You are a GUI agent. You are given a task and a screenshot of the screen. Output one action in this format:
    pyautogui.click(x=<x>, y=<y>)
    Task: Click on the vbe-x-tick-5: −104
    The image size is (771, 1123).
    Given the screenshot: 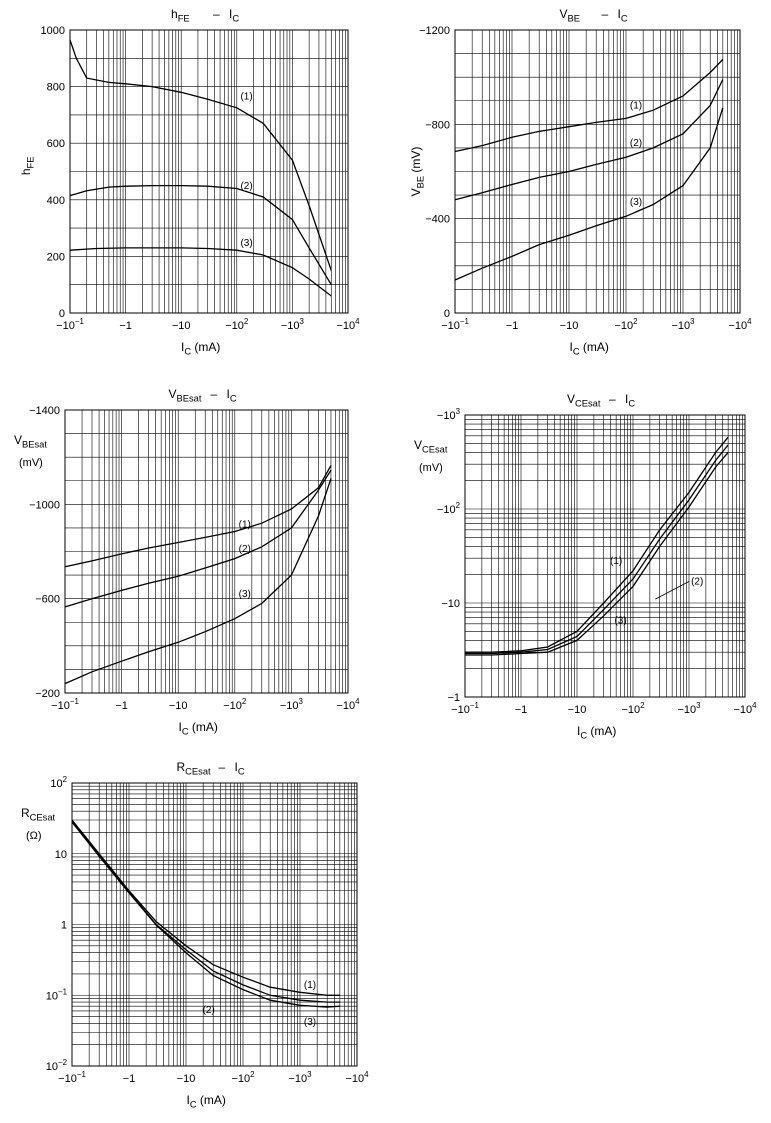 What is the action you would take?
    pyautogui.click(x=740, y=324)
    